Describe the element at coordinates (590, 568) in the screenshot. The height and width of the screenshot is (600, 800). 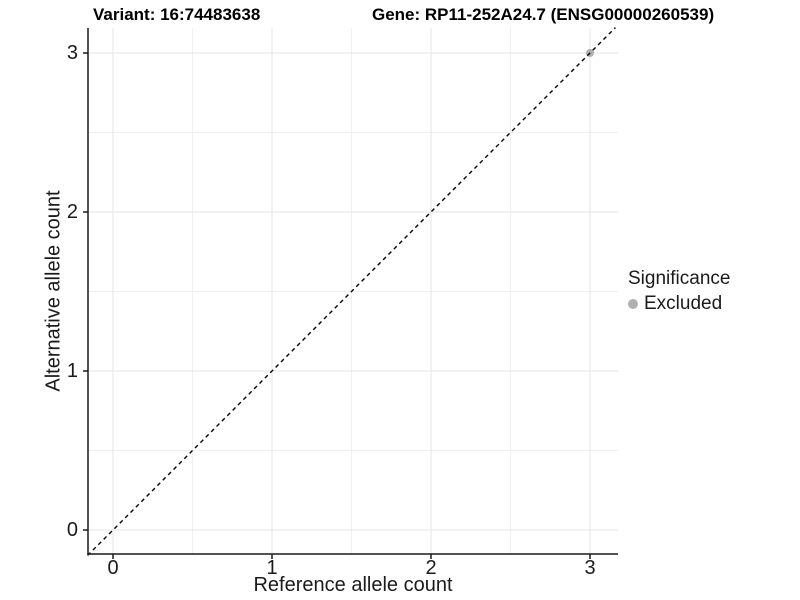
I see `x-tick-label: 3` at that location.